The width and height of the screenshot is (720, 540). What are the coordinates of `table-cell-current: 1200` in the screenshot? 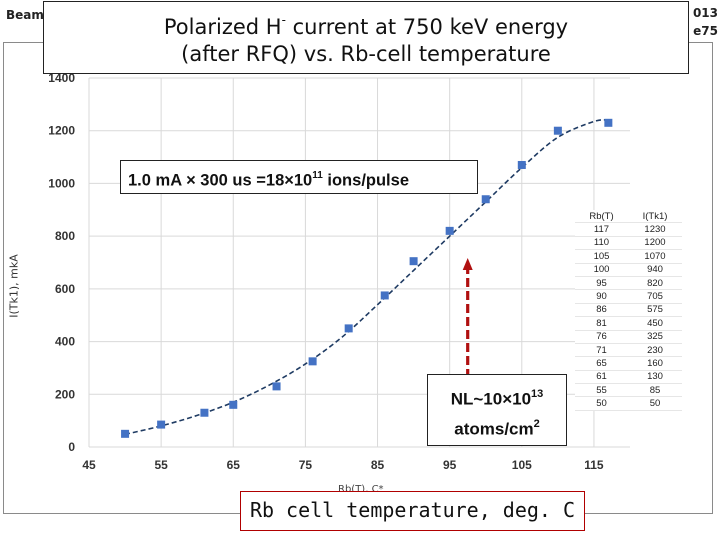 It's located at (655, 243).